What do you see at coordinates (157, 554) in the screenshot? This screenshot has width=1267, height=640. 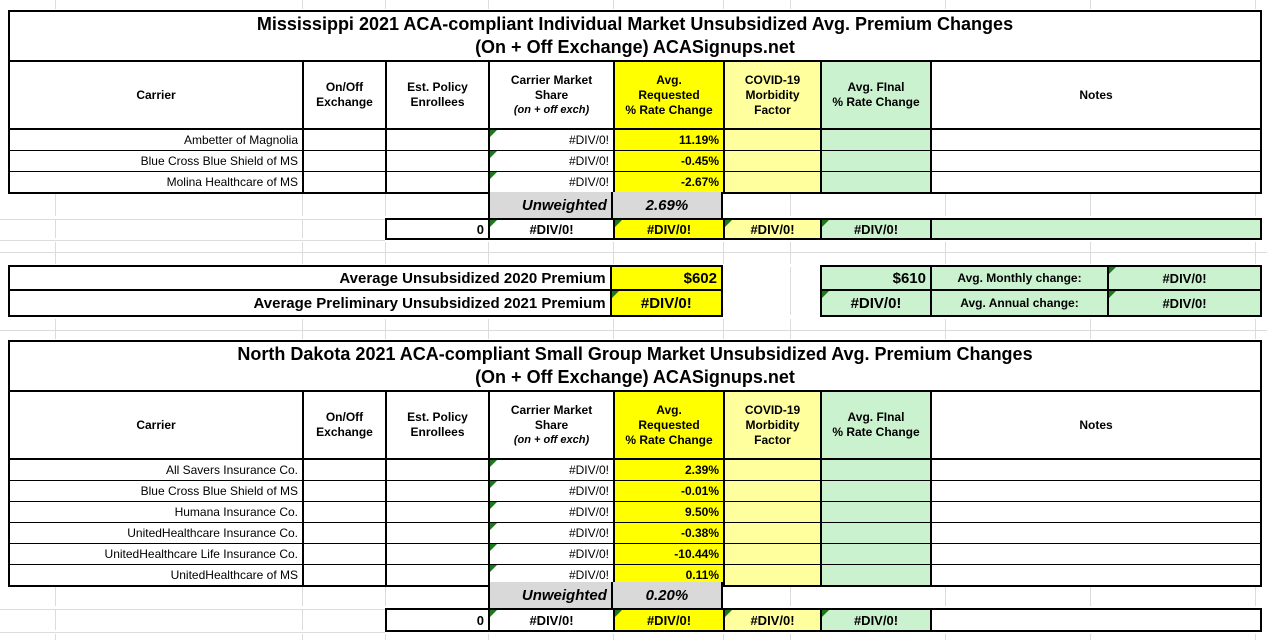 I see `cell-carrier: UnitedHealthcare Life Insurance Co.` at bounding box center [157, 554].